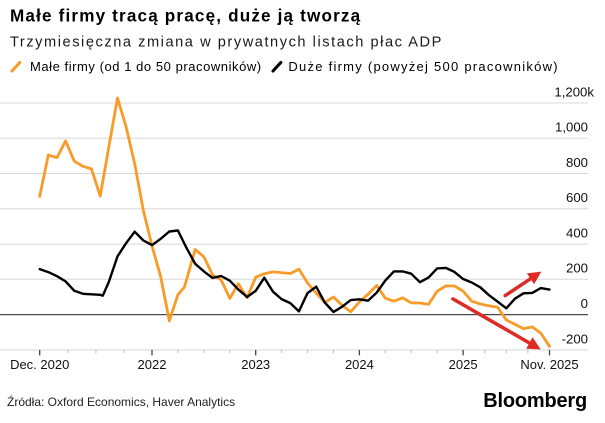 Image resolution: width=605 pixels, height=423 pixels. I want to click on svg-text:Duże firmy (powyżej 500 pracow: Duże firmy (powyżej 500 pracowników), so click(423, 66).